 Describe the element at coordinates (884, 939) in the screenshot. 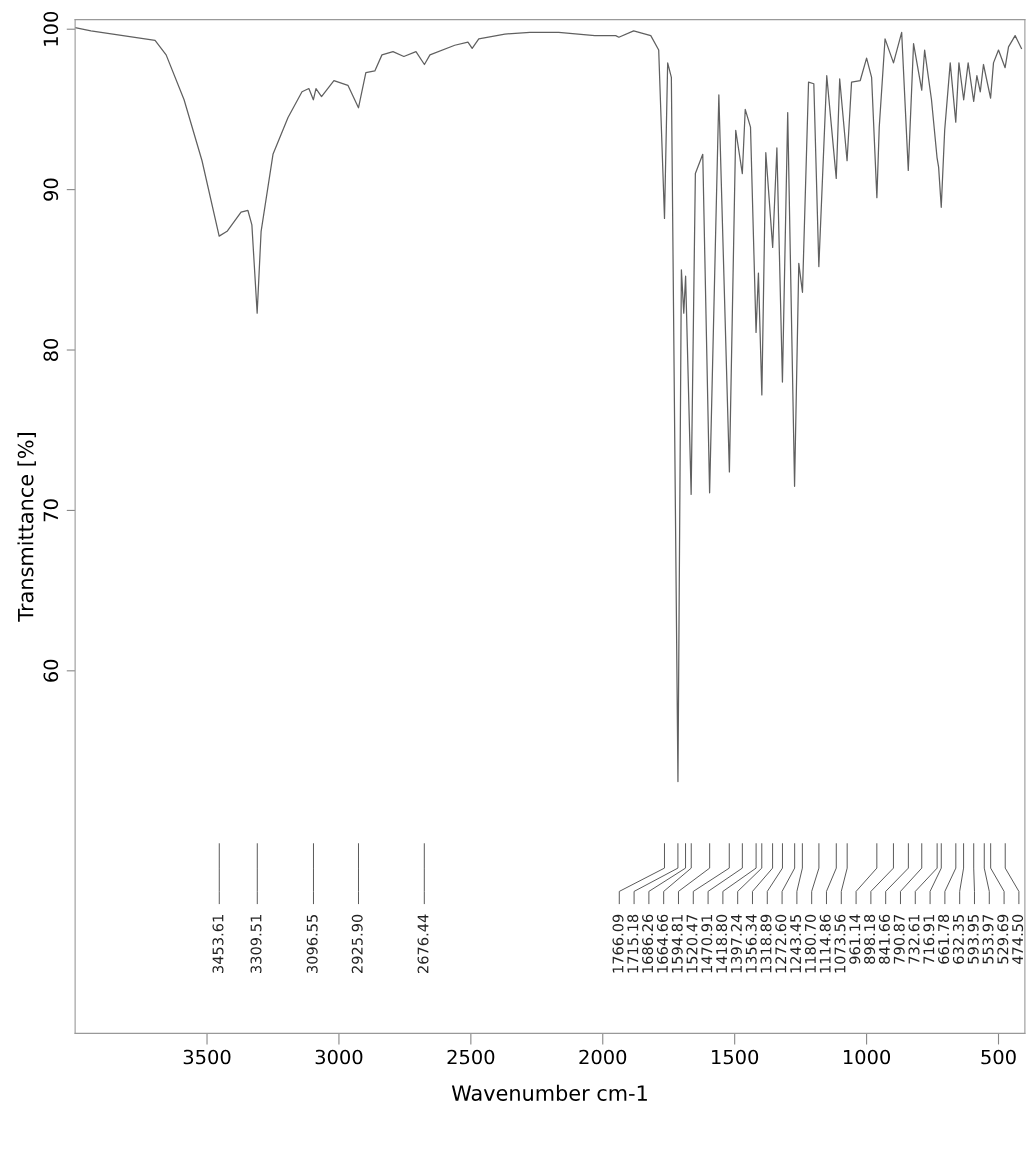

I see `annotation: 841.66` at that location.